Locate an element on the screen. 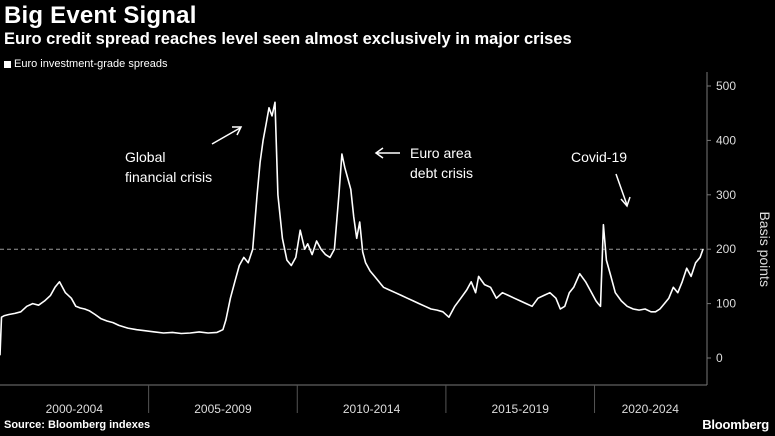 The image size is (775, 436). source-note: Source: Bloomberg indexes is located at coordinates (77, 425).